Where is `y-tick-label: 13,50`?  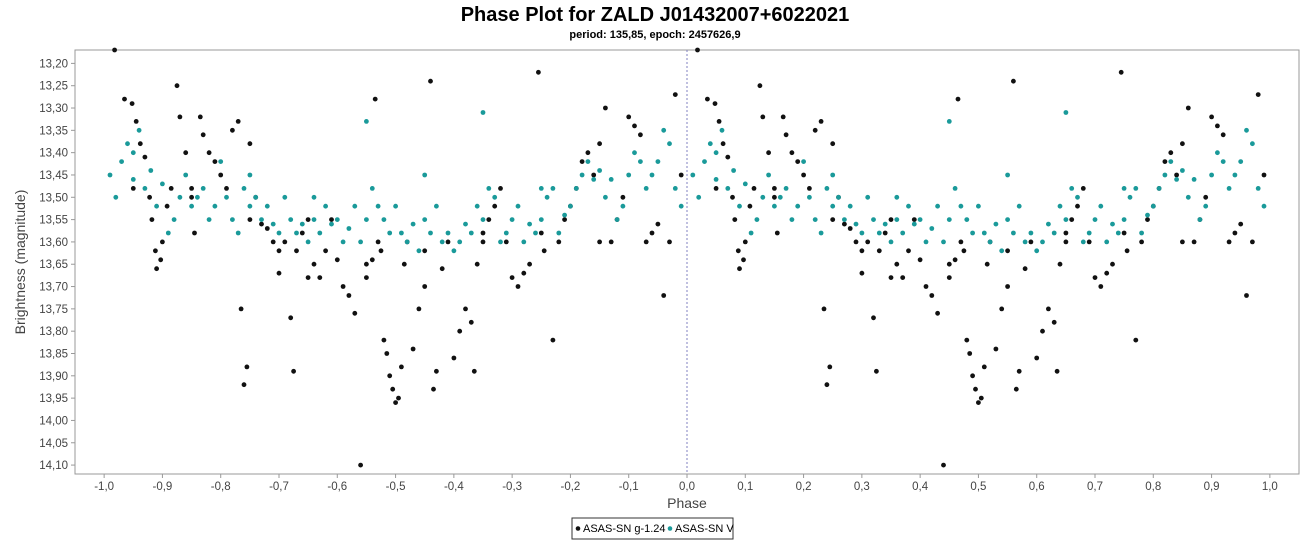 y-tick-label: 13,50 is located at coordinates (53, 198).